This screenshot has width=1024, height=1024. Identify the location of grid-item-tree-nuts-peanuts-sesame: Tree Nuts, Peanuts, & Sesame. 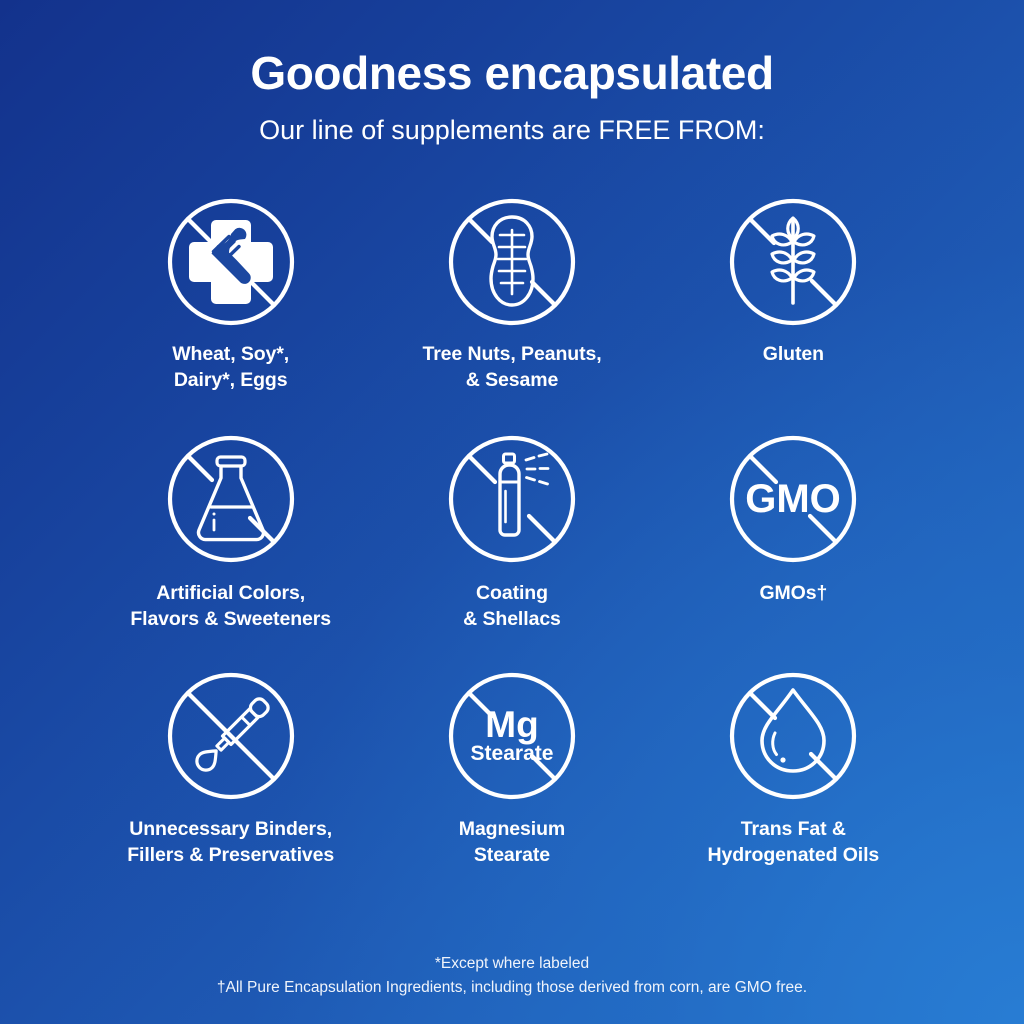
(511, 315).